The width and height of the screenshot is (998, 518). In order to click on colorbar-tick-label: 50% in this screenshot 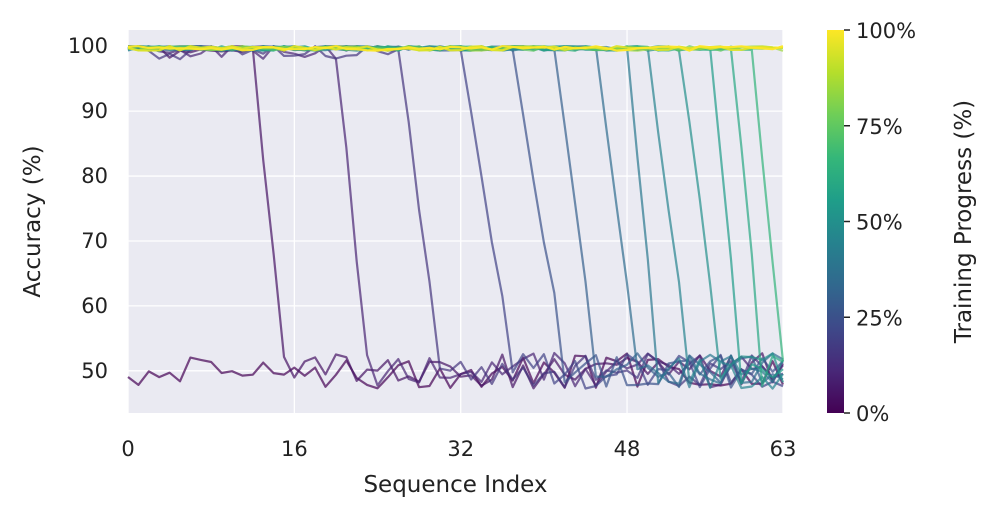, I will do `click(879, 223)`.